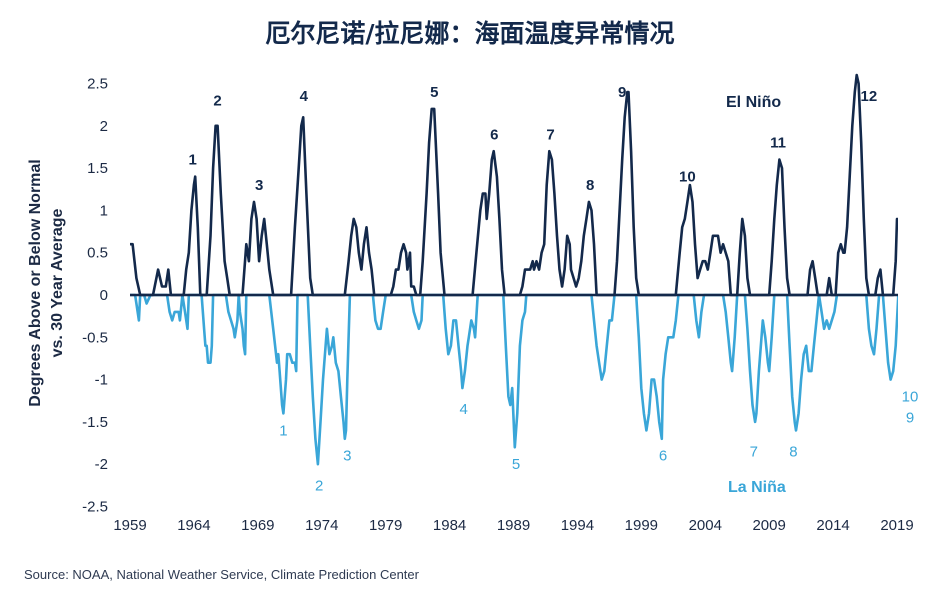 The width and height of the screenshot is (940, 600). Describe the element at coordinates (896, 525) in the screenshot. I see `x-tick-label: 2019` at that location.